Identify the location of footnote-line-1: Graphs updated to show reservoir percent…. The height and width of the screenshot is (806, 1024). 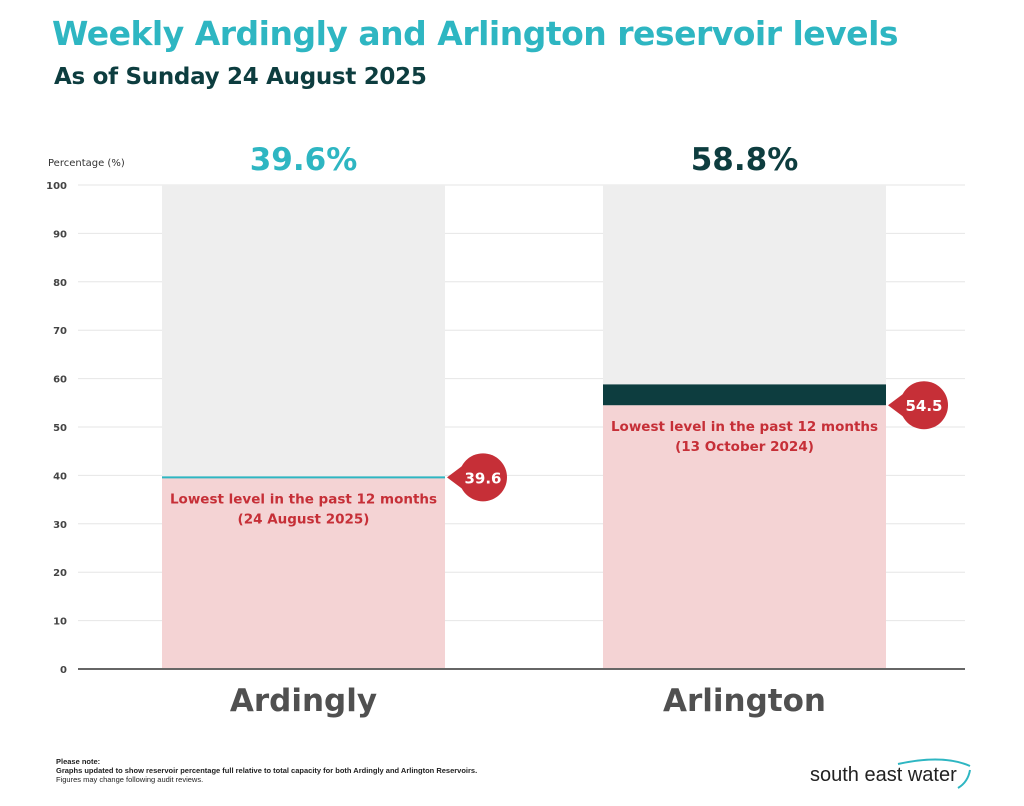
(267, 770).